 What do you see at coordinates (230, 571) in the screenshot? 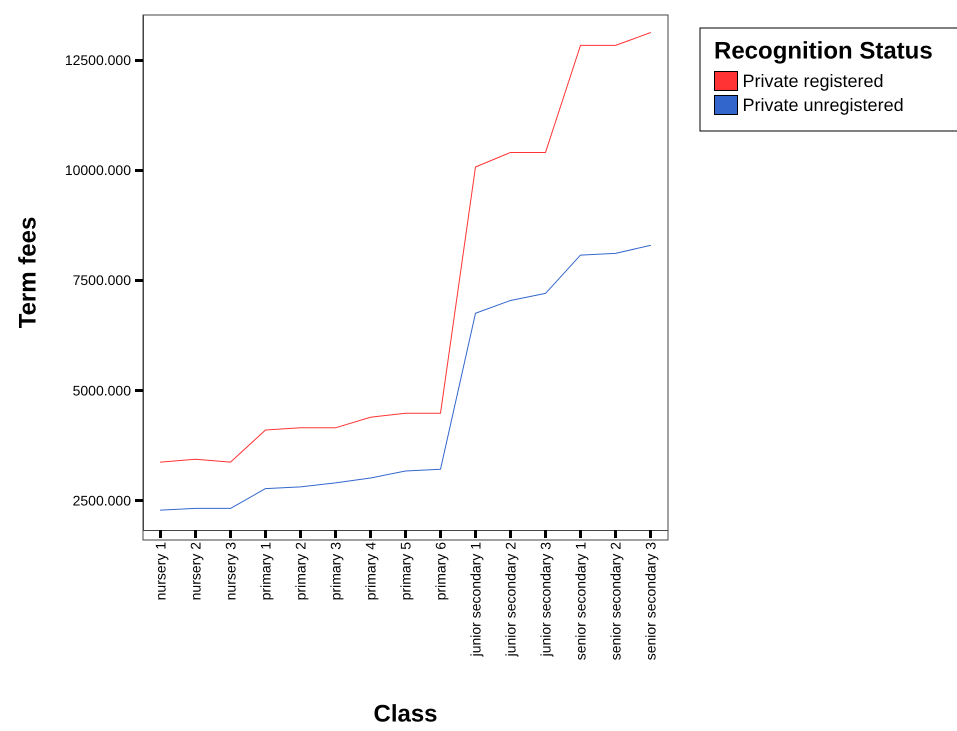
I see `x-tick-label: nursery 3` at bounding box center [230, 571].